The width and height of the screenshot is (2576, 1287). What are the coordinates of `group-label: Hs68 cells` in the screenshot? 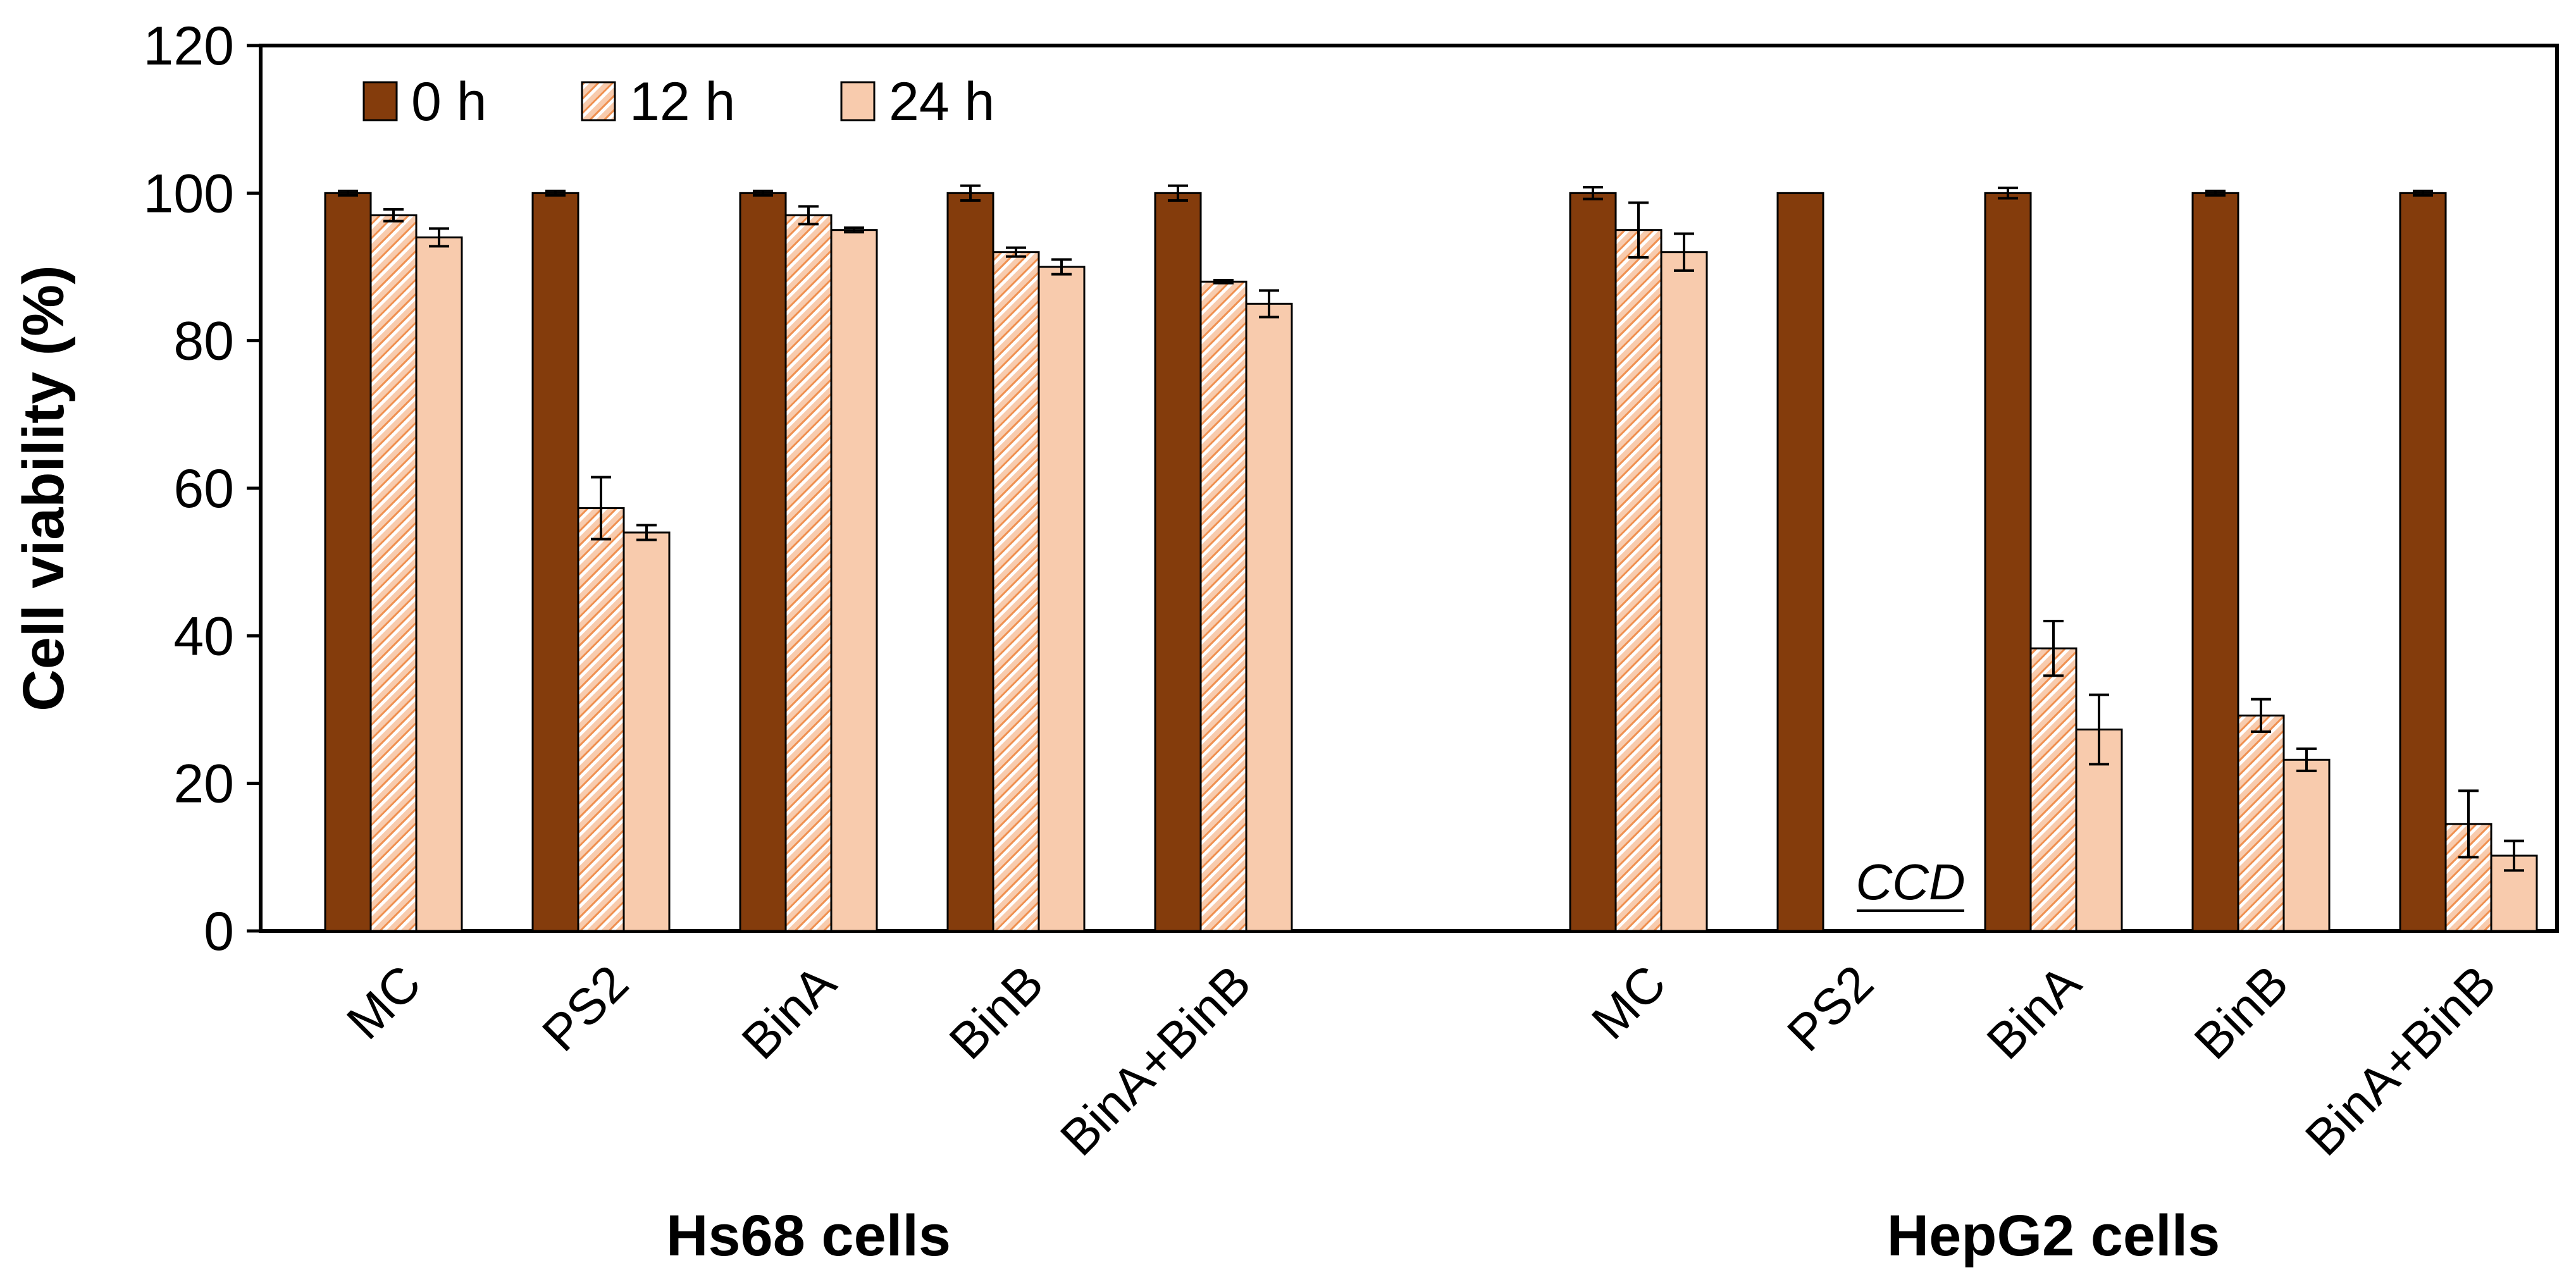 It's located at (809, 1236).